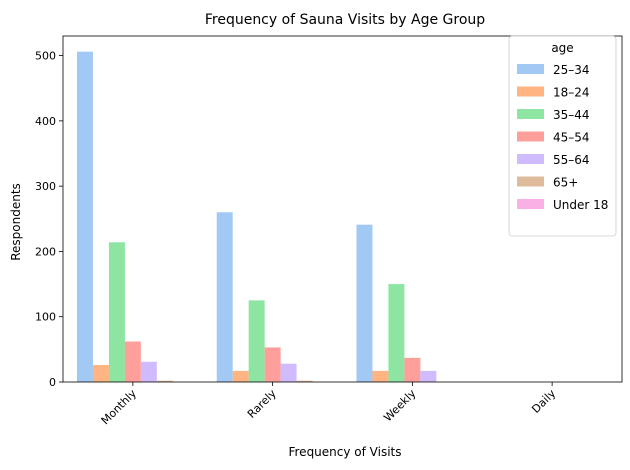  Describe the element at coordinates (580, 205) in the screenshot. I see `legend-label: Under 18` at that location.